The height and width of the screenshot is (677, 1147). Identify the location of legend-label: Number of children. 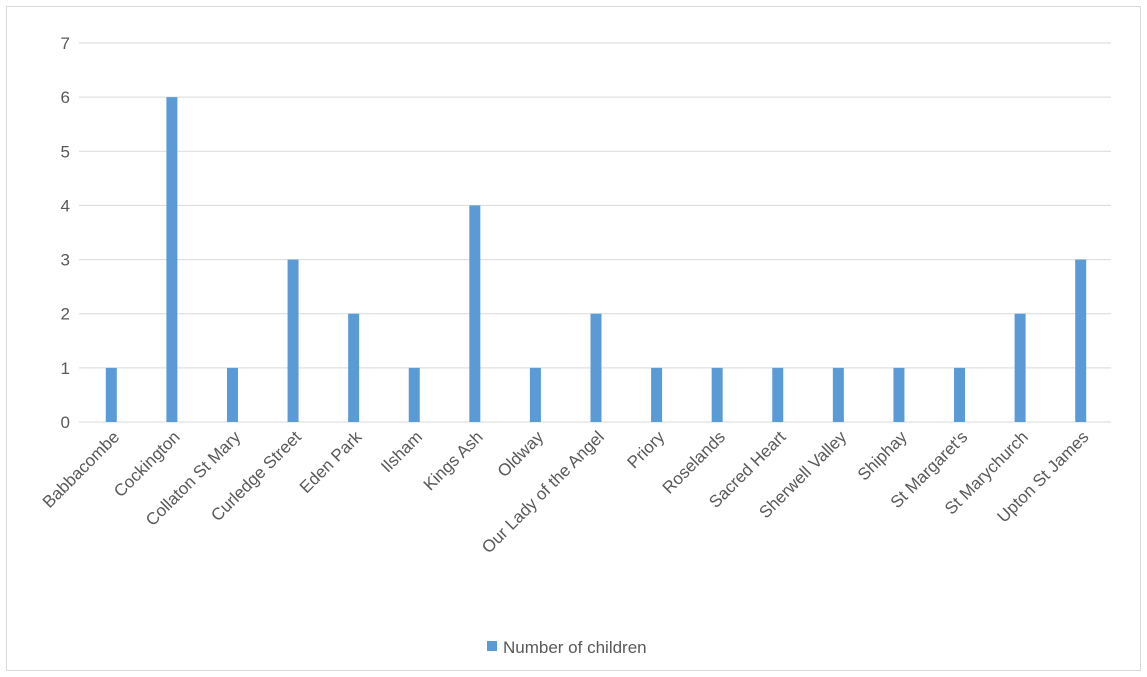
(575, 647).